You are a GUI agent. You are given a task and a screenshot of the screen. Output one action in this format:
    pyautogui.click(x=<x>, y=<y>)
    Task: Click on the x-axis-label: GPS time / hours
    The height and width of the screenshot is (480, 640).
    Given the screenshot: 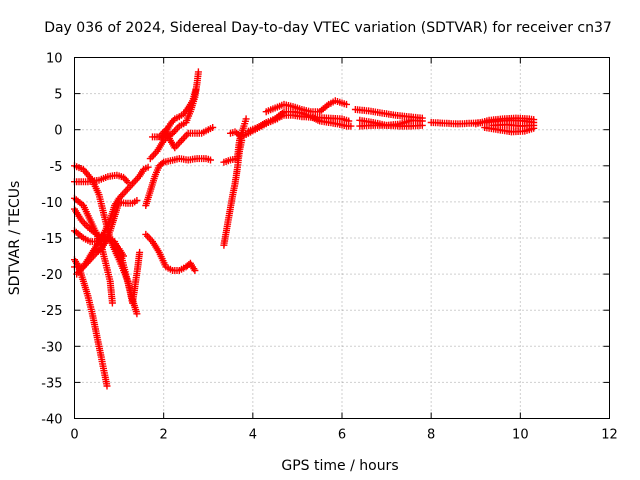 What is the action you would take?
    pyautogui.click(x=339, y=466)
    